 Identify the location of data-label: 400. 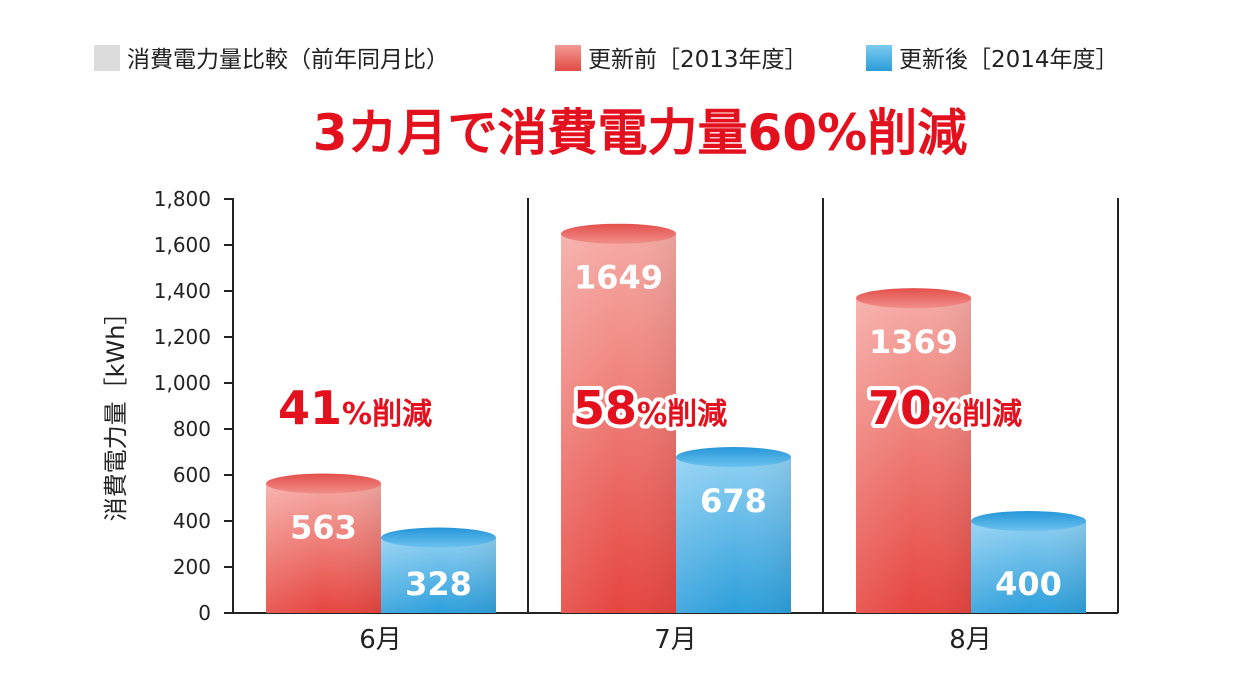
(1028, 584).